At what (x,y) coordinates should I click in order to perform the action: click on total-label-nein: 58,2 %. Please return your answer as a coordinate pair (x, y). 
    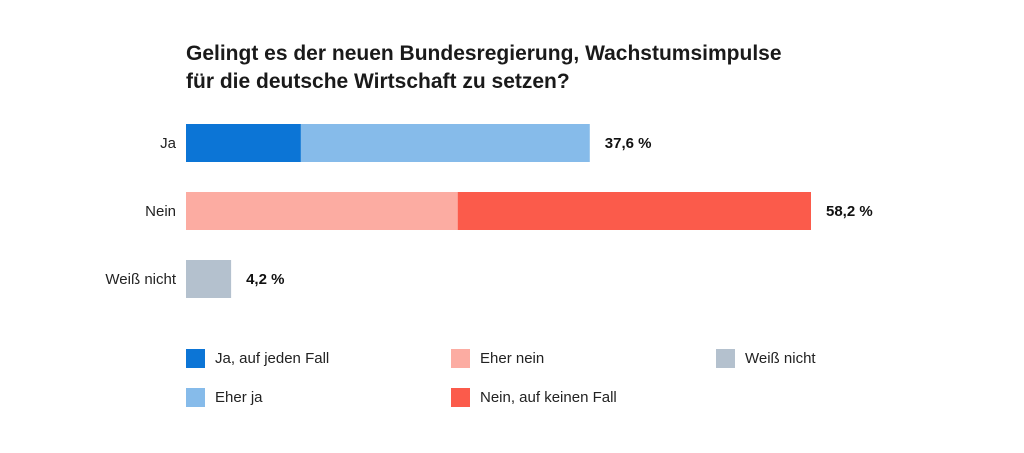
    Looking at the image, I should click on (849, 211).